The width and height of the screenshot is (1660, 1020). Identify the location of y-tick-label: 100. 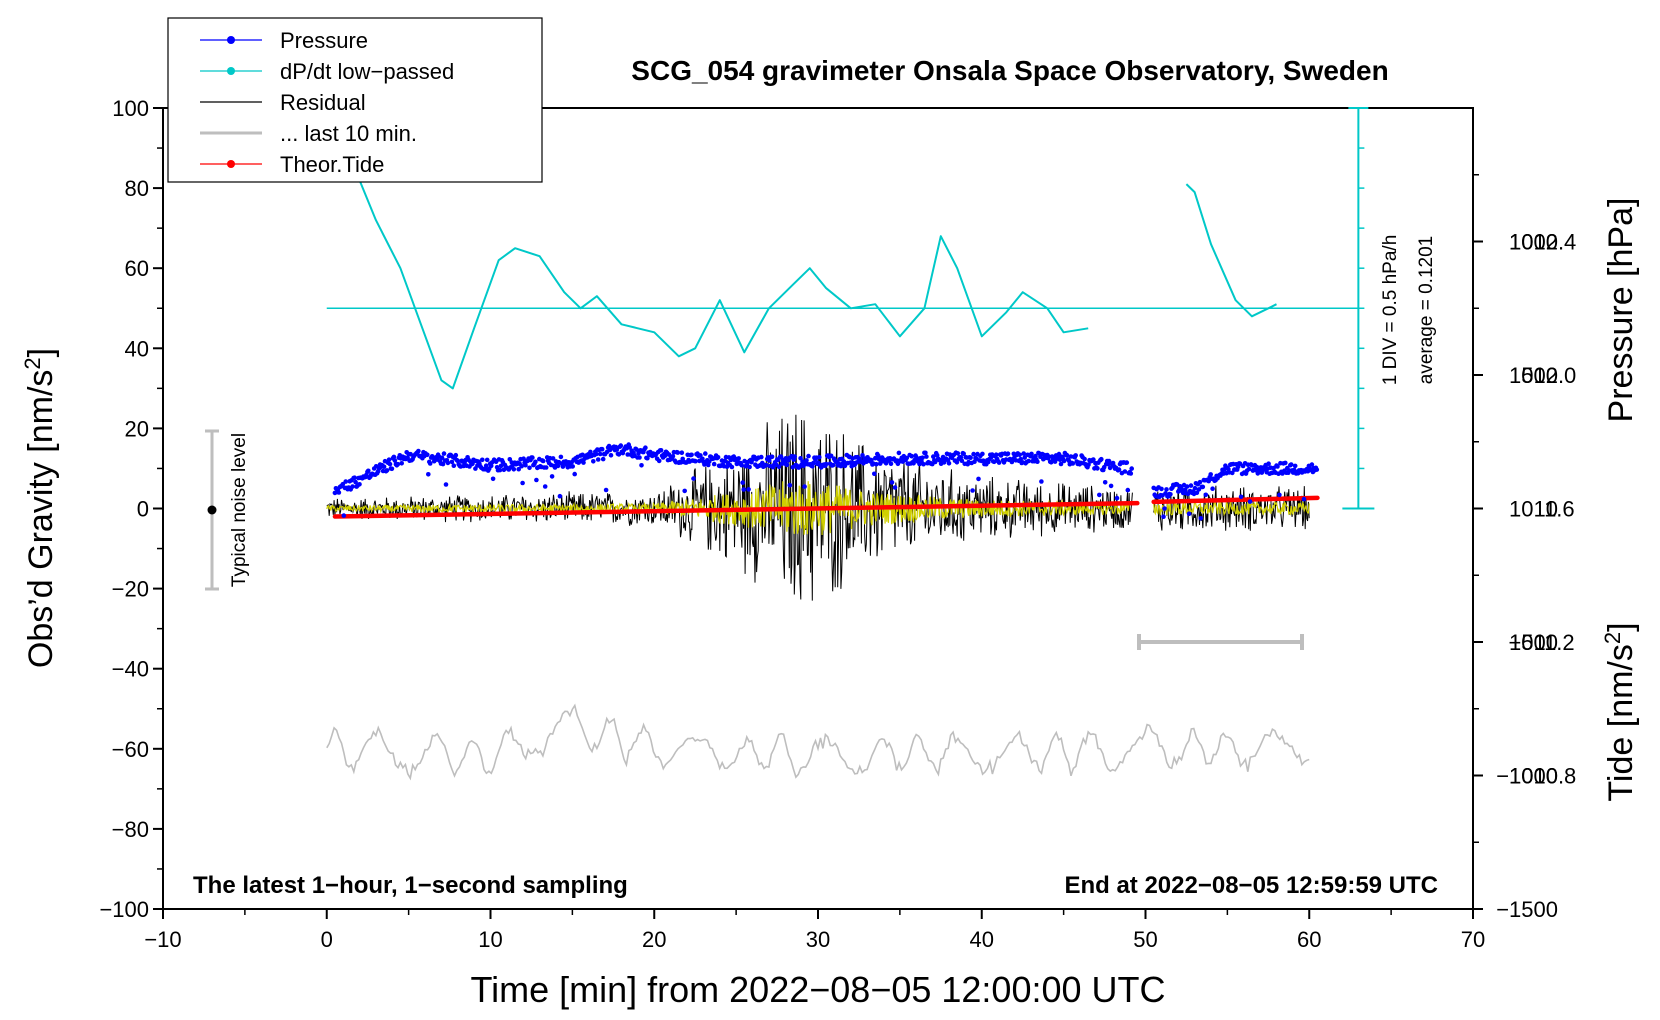
(130, 108).